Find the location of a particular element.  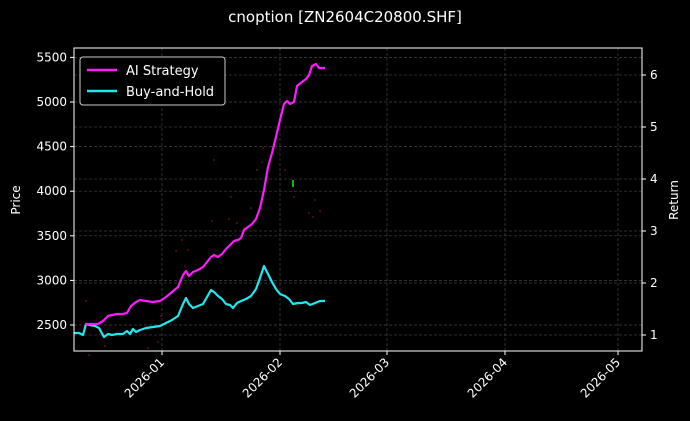

y-tick-label-right: 1 is located at coordinates (654, 335).